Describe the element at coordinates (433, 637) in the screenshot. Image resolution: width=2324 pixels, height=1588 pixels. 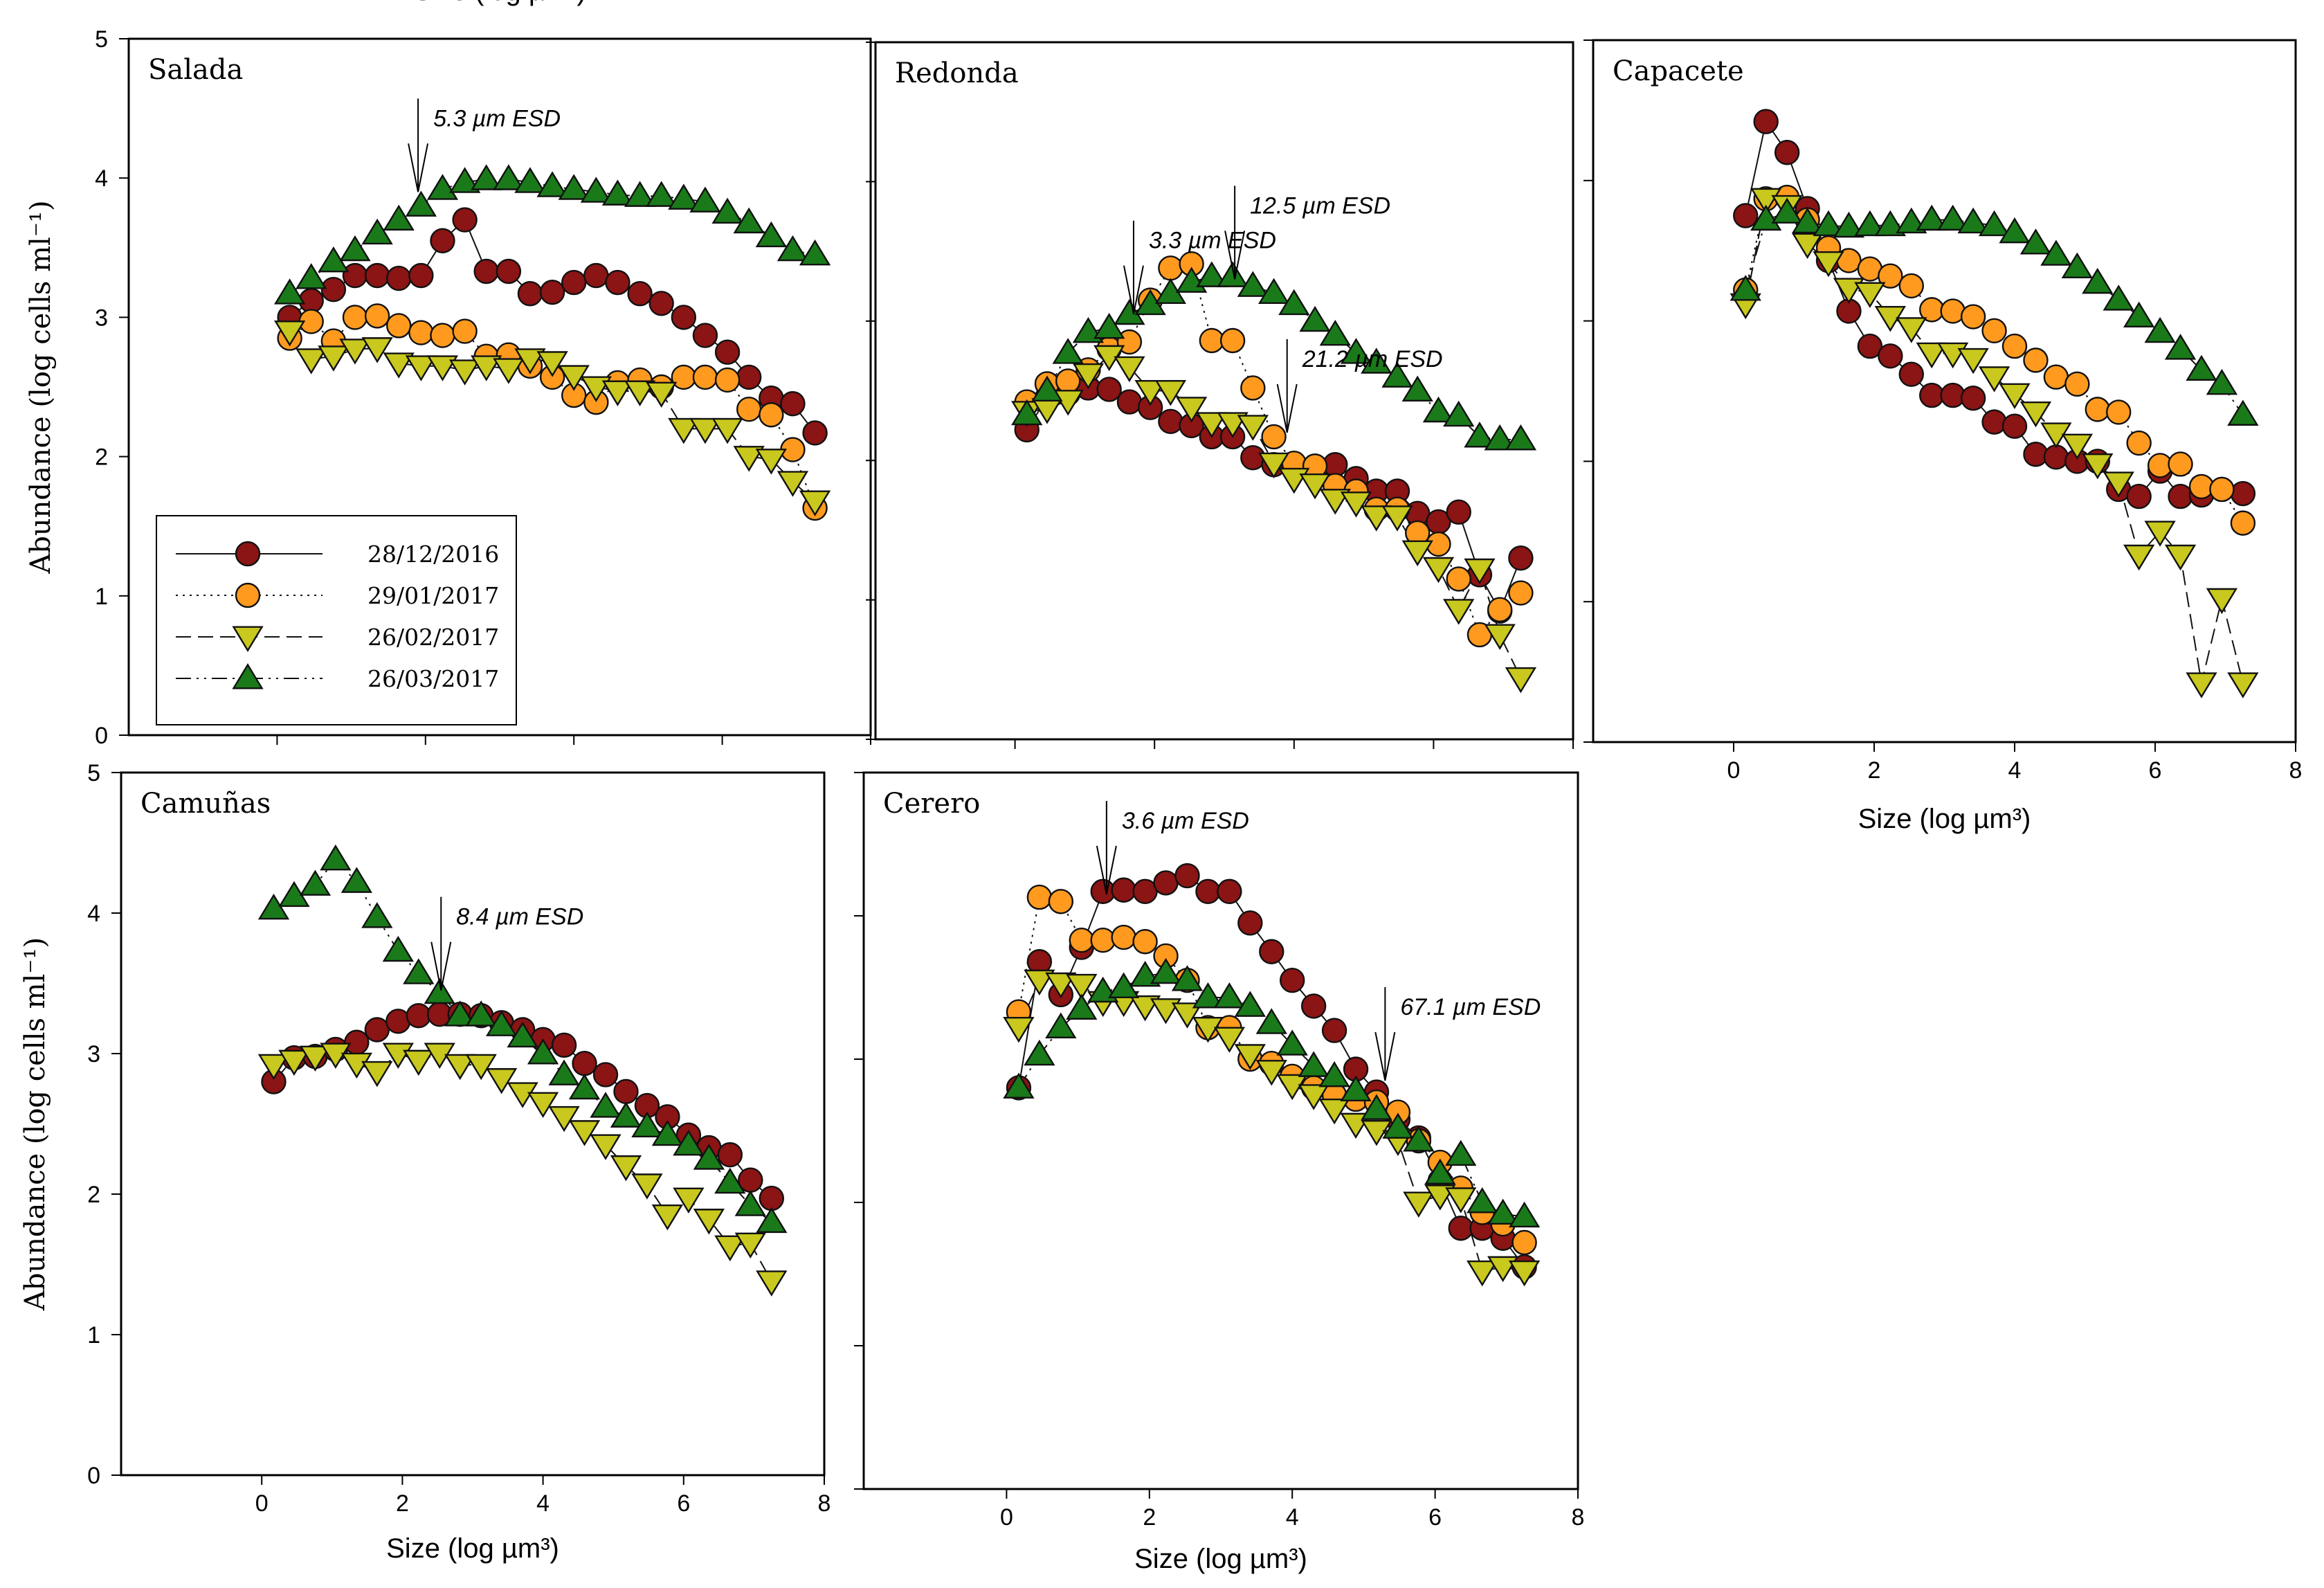
I see `legend-label: 26/02/2017` at that location.